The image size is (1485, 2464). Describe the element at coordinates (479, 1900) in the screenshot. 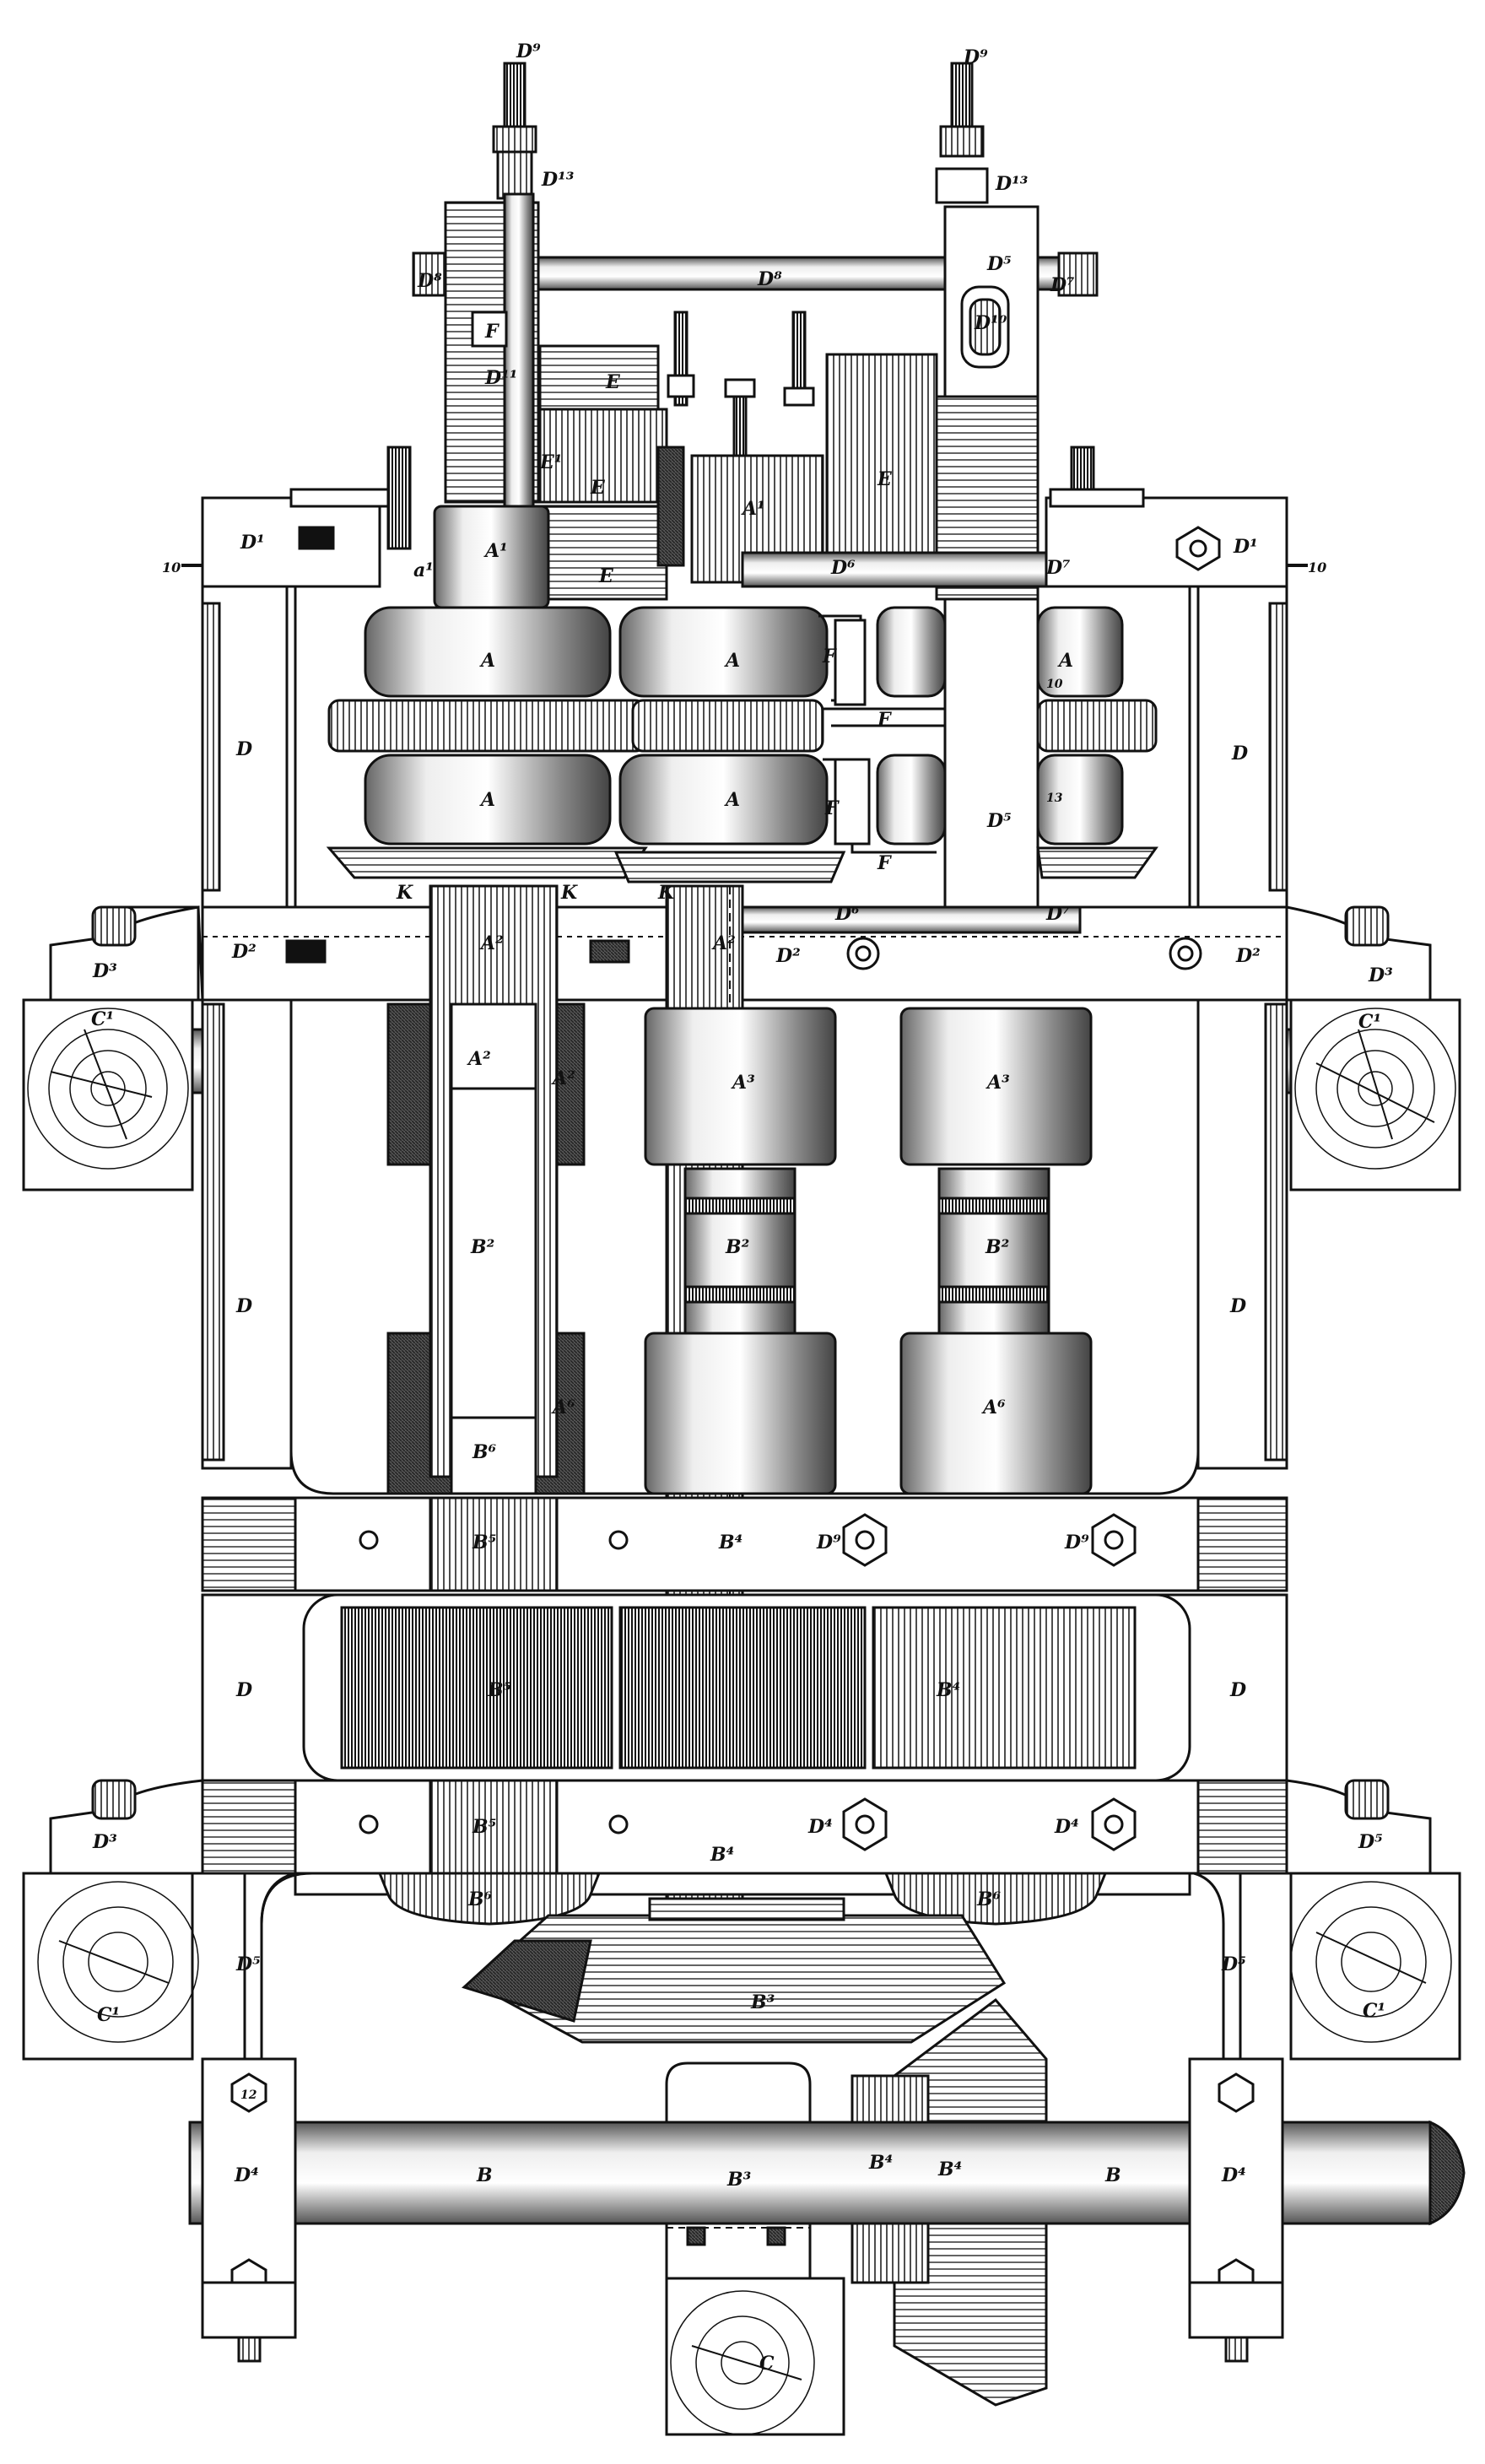

I see `label-b6-left: B⁶` at that location.